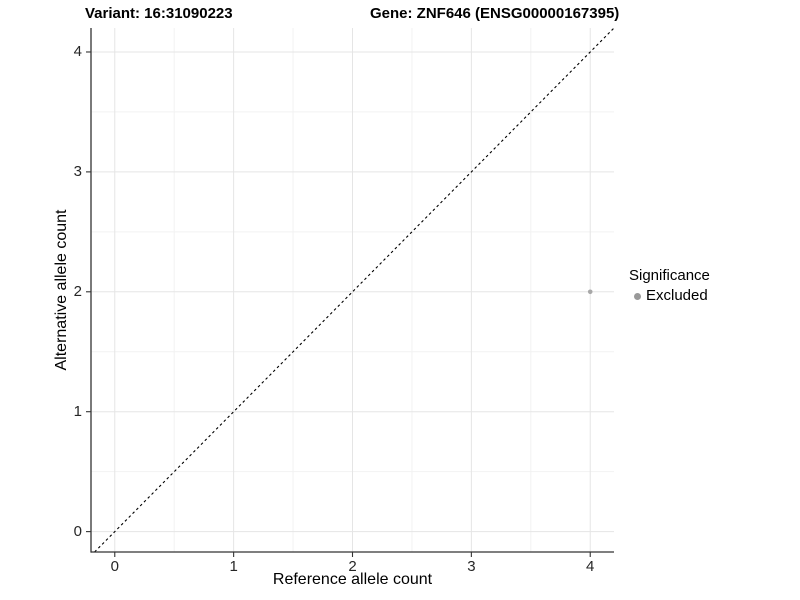 Image resolution: width=800 pixels, height=600 pixels. Describe the element at coordinates (233, 566) in the screenshot. I see `x-tick-label: 1` at that location.